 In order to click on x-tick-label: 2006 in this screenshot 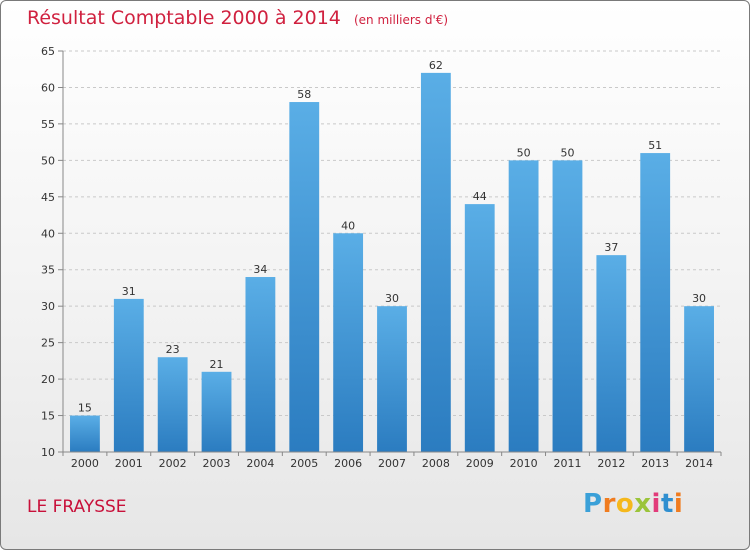, I will do `click(348, 463)`.